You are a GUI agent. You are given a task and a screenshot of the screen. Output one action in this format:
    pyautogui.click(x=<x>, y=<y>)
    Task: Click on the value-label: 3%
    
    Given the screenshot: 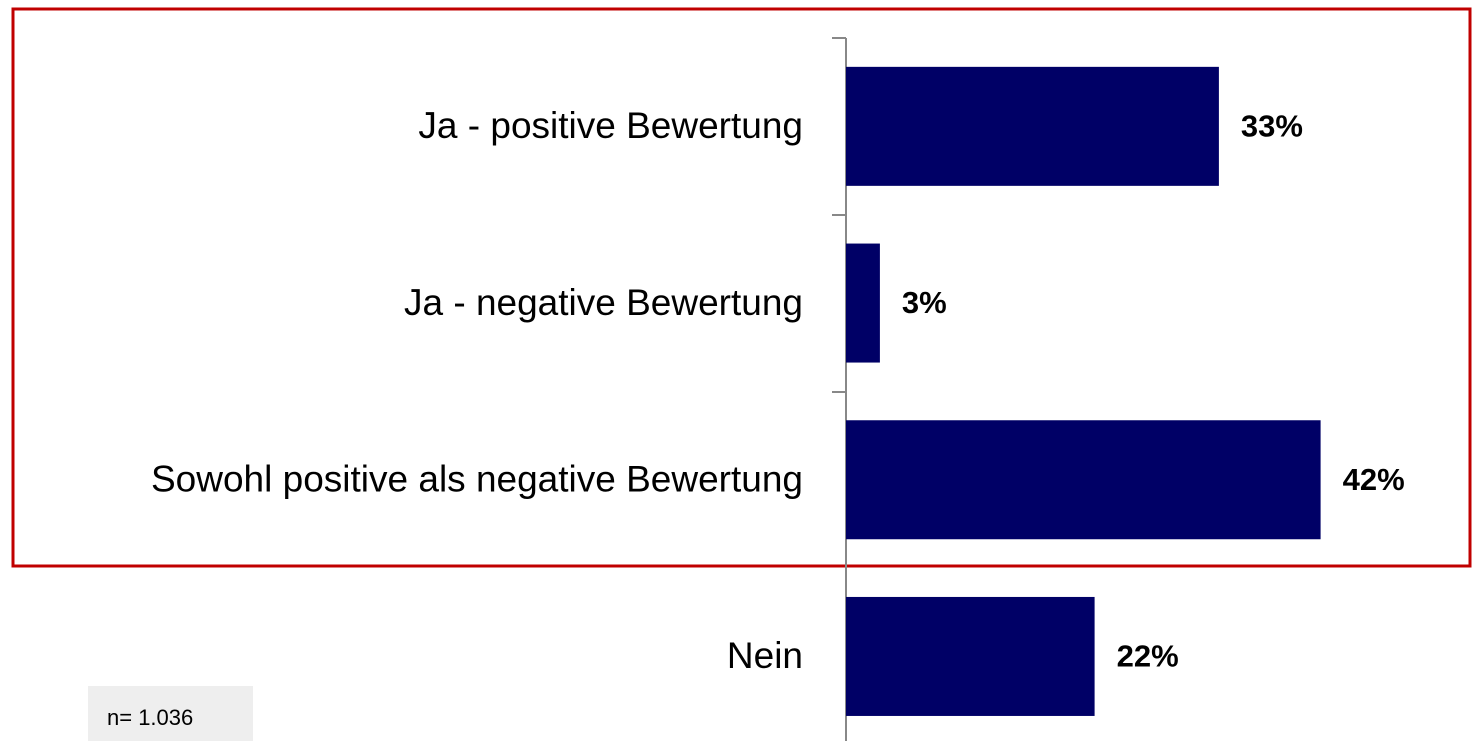 What is the action you would take?
    pyautogui.click(x=924, y=302)
    